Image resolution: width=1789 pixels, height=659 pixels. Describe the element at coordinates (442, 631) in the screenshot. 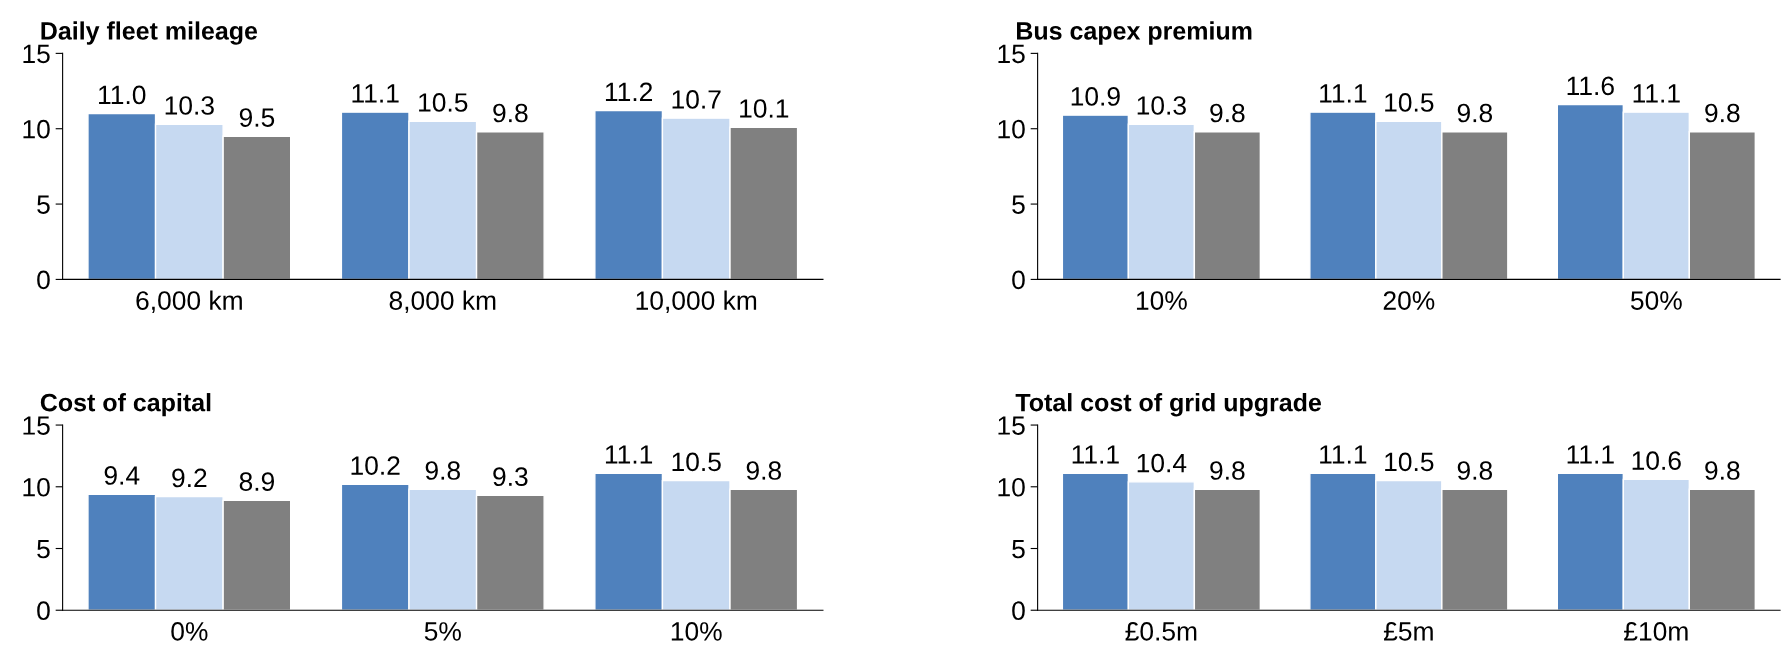

I see `x-tick-label: 5%` at that location.